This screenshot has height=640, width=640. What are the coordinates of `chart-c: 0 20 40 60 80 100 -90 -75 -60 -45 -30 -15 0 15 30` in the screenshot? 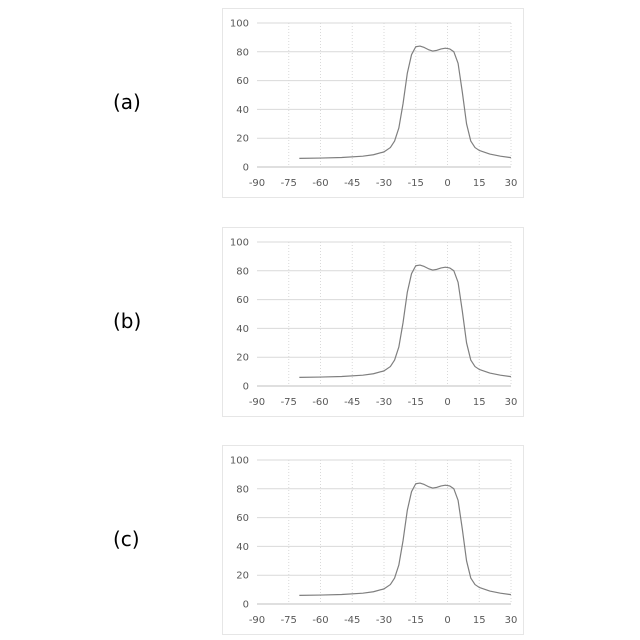 It's located at (373, 540).